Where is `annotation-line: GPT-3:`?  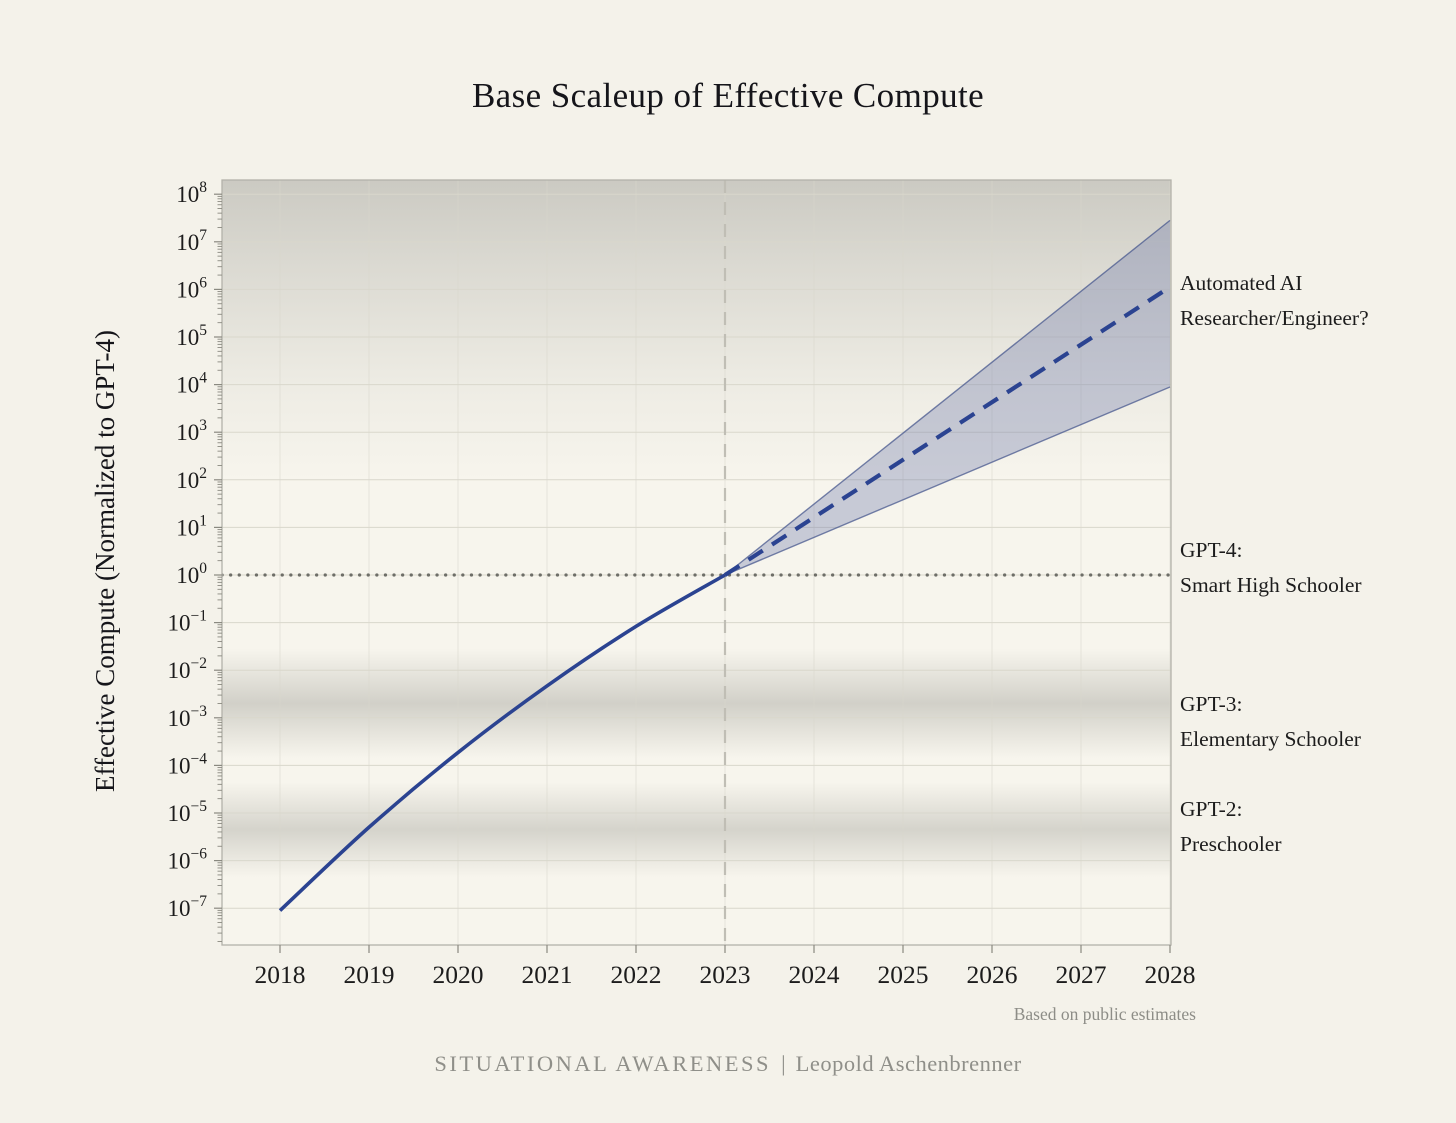
annotation-line: GPT-3: is located at coordinates (1211, 704).